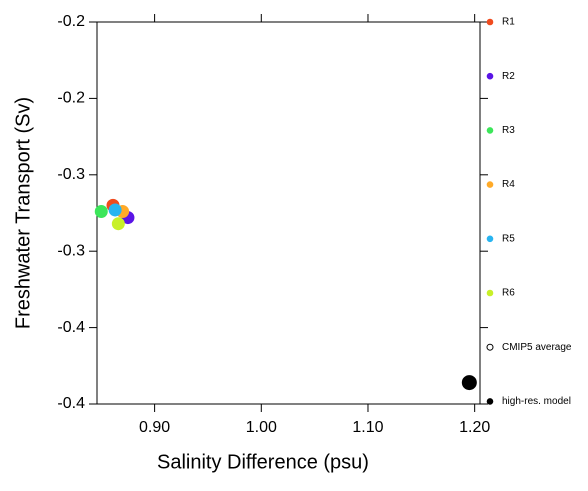 The width and height of the screenshot is (588, 491). What do you see at coordinates (508, 293) in the screenshot?
I see `legend-label: R6` at bounding box center [508, 293].